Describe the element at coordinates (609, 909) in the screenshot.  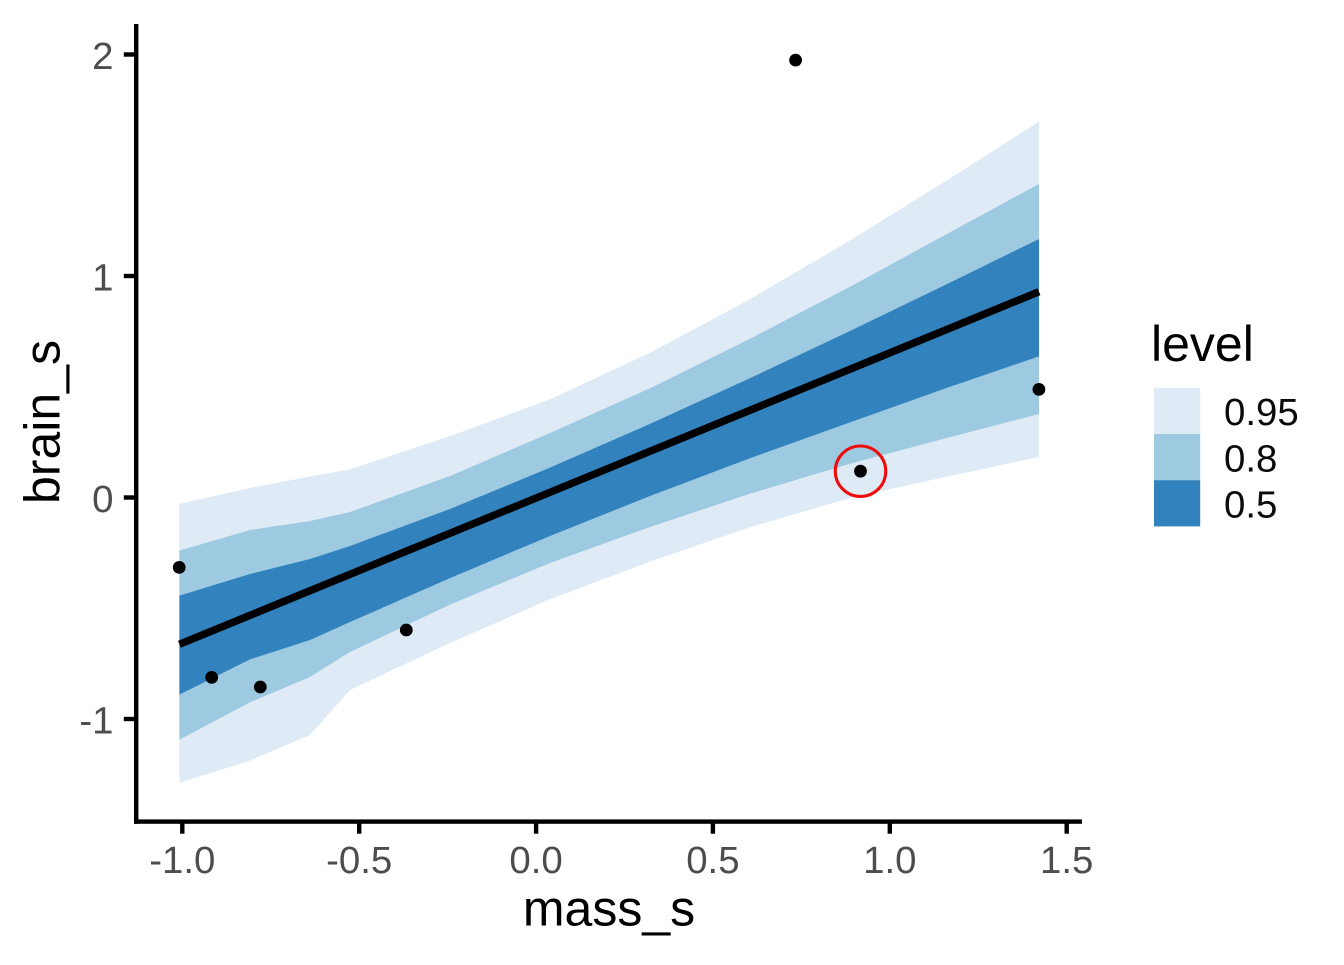
I see `svg-text: mass_s` at that location.